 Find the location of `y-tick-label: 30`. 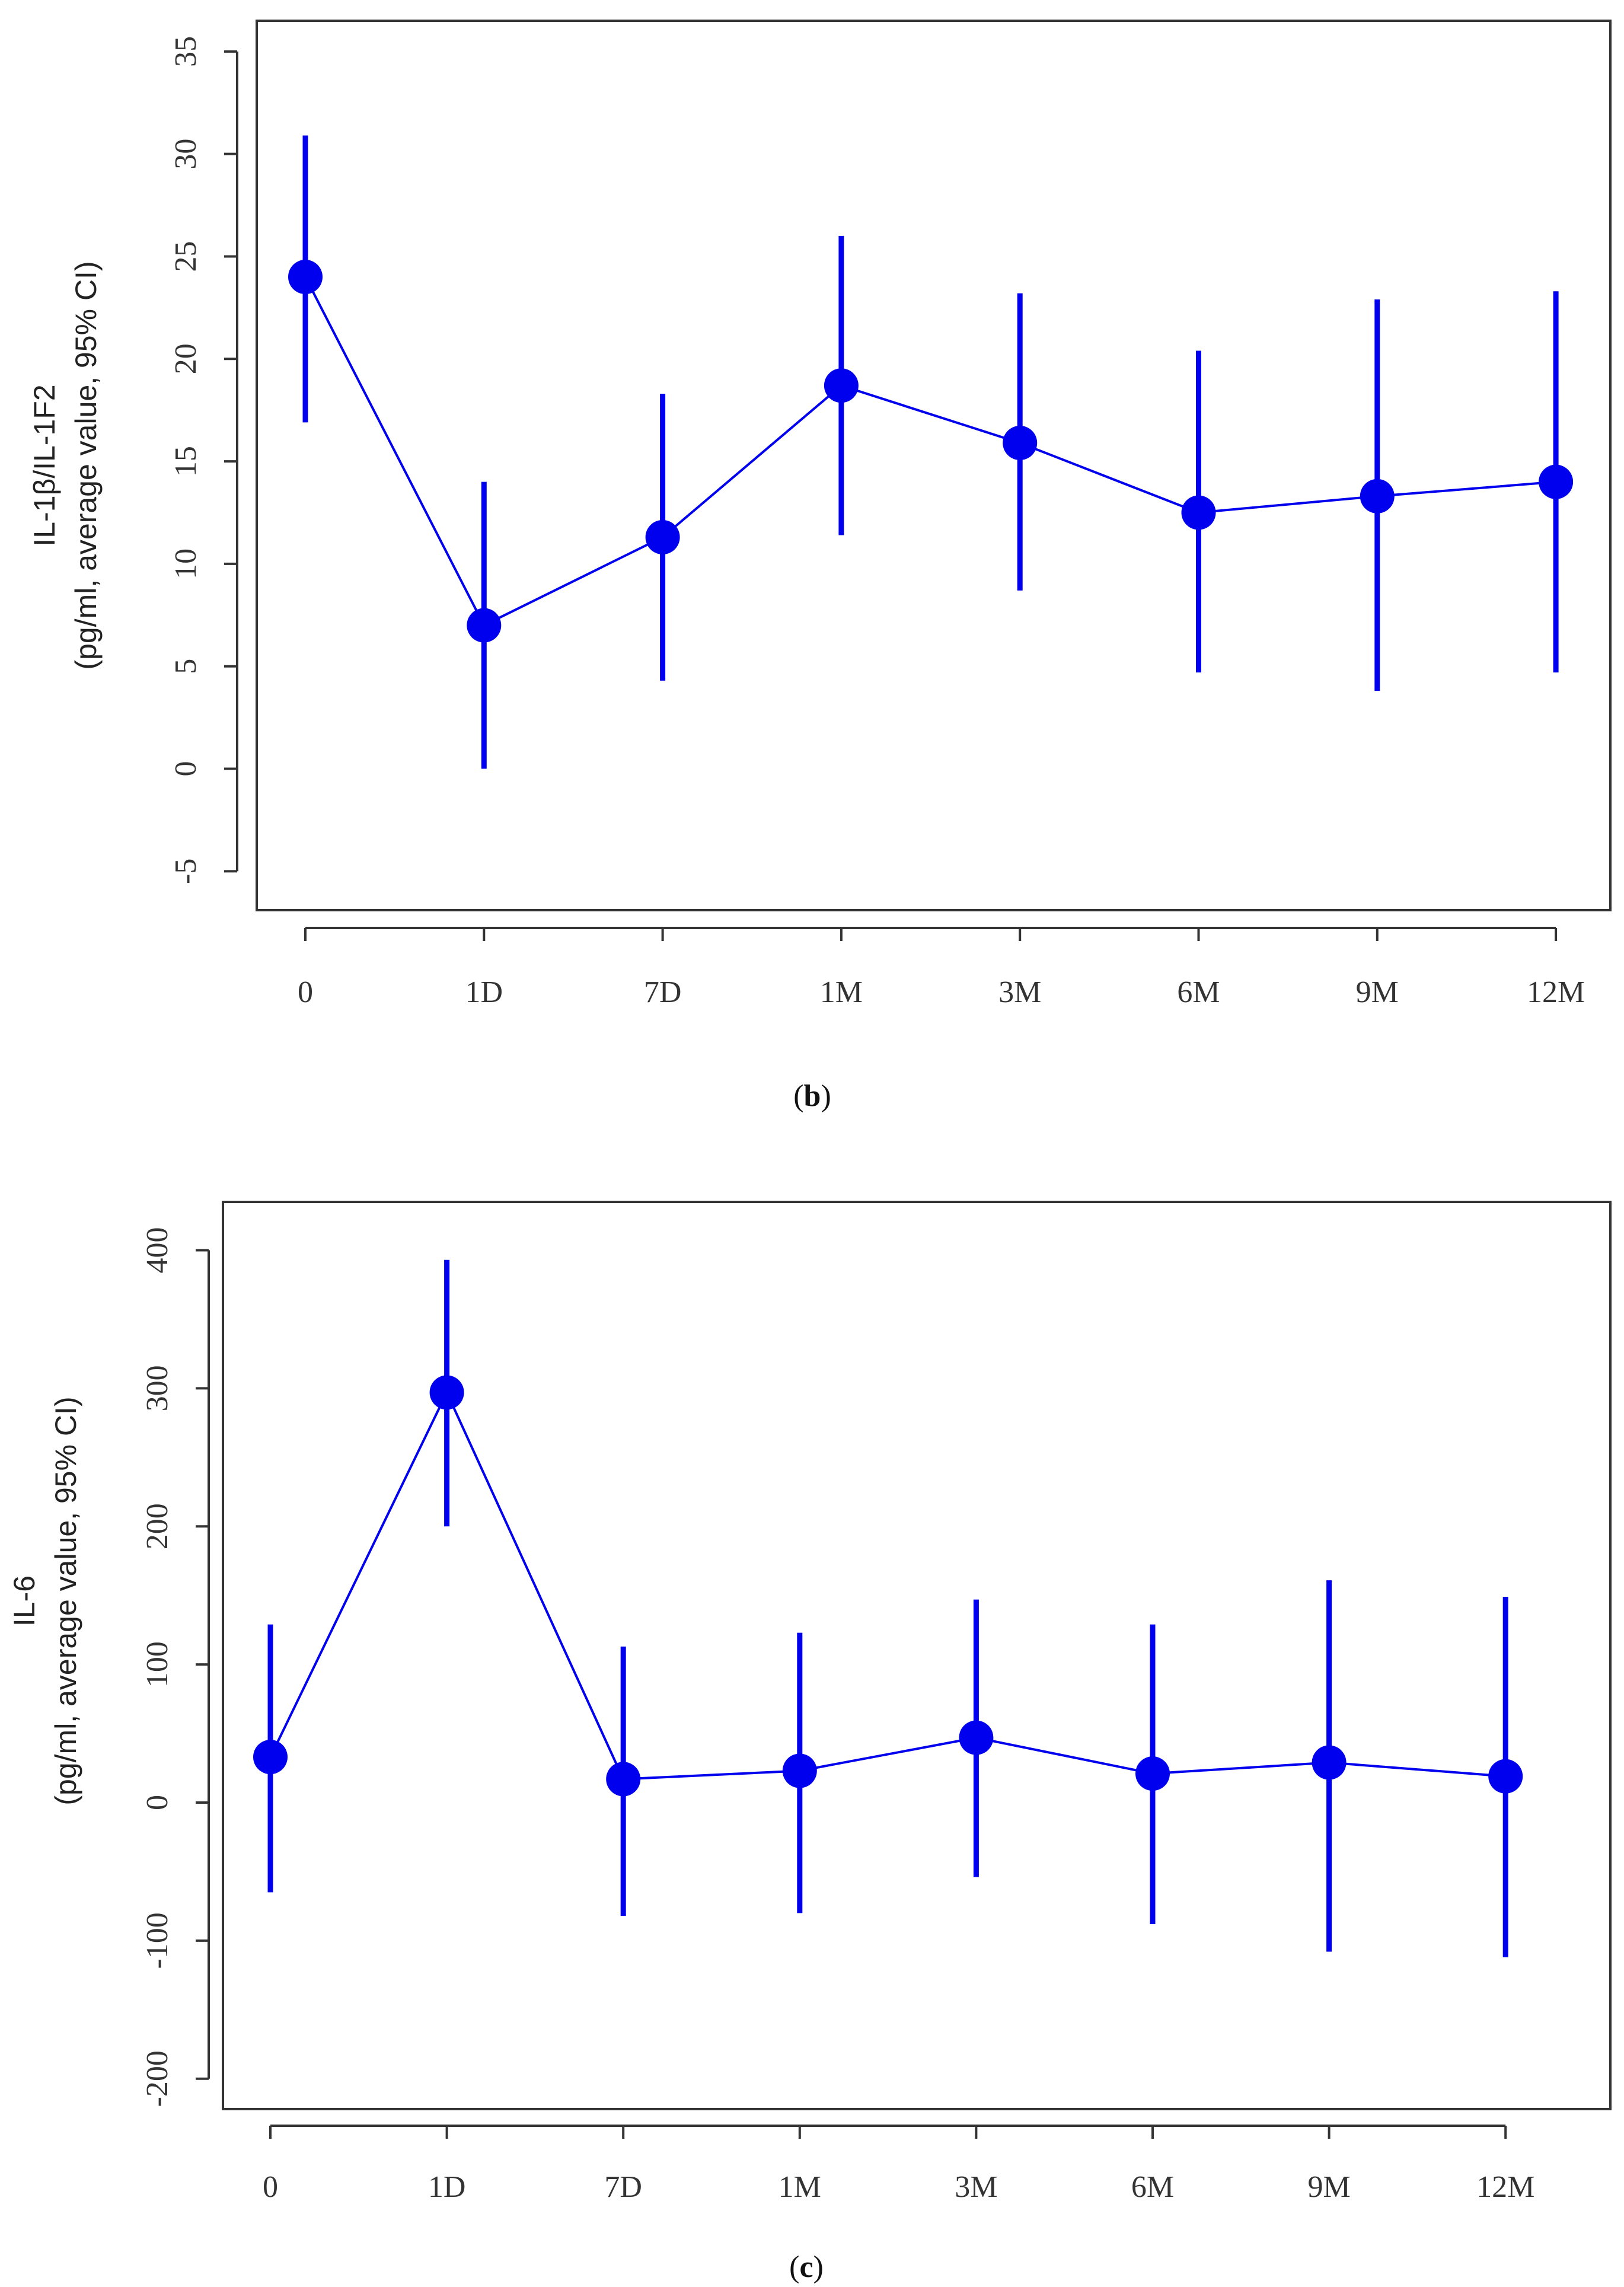

y-tick-label: 30 is located at coordinates (186, 154).